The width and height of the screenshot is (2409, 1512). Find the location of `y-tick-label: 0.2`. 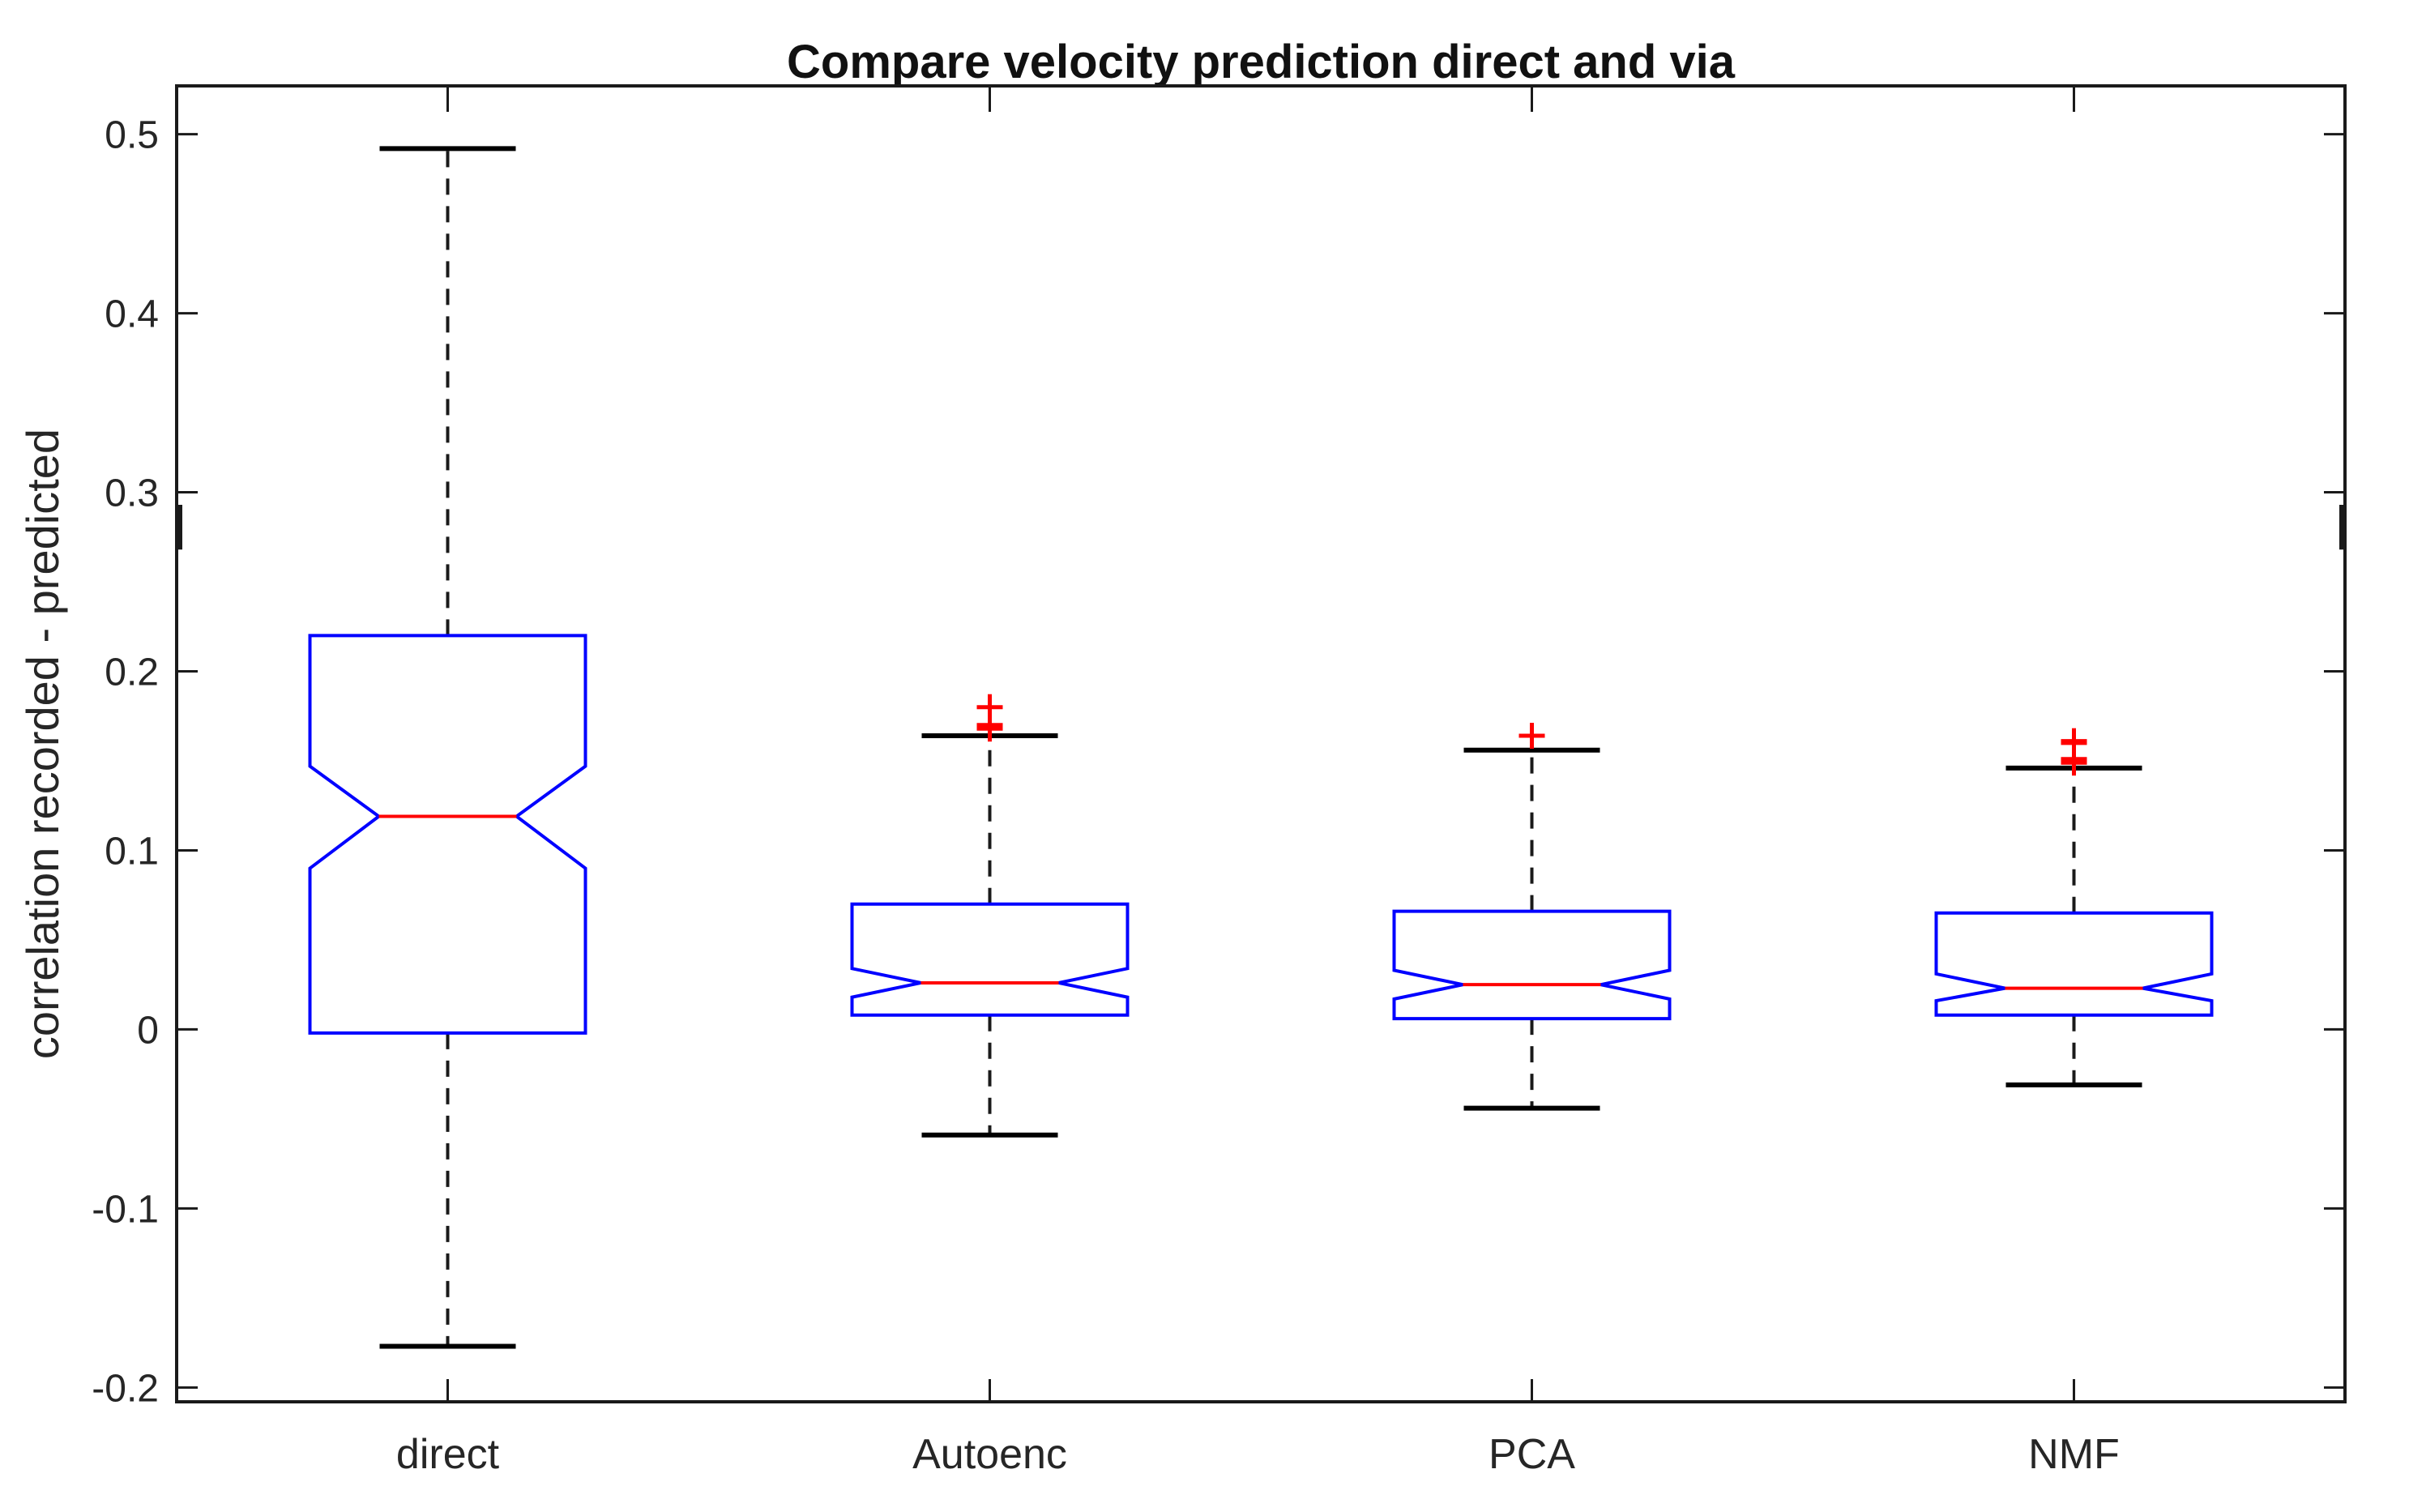

y-tick-label: 0.2 is located at coordinates (132, 672).